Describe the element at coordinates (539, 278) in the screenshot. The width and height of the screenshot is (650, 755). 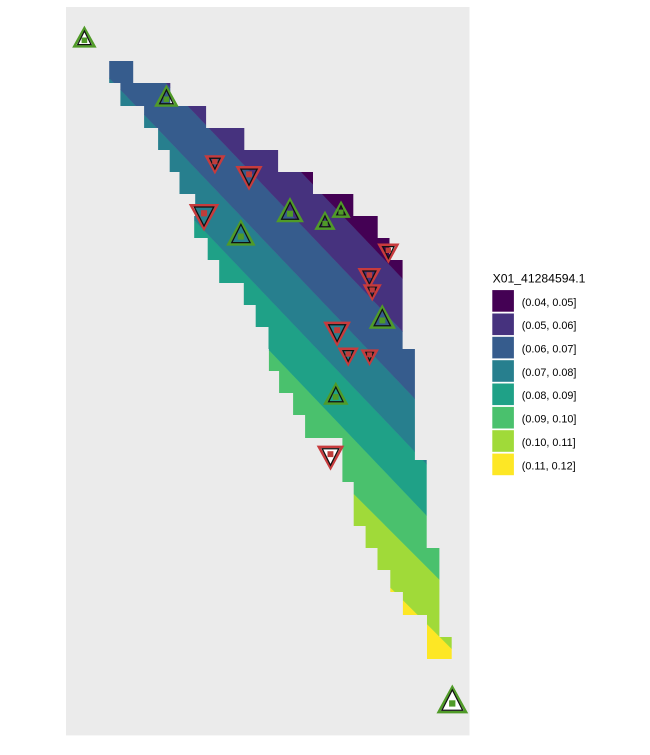
I see `svg-text: X01_41284594.1` at that location.